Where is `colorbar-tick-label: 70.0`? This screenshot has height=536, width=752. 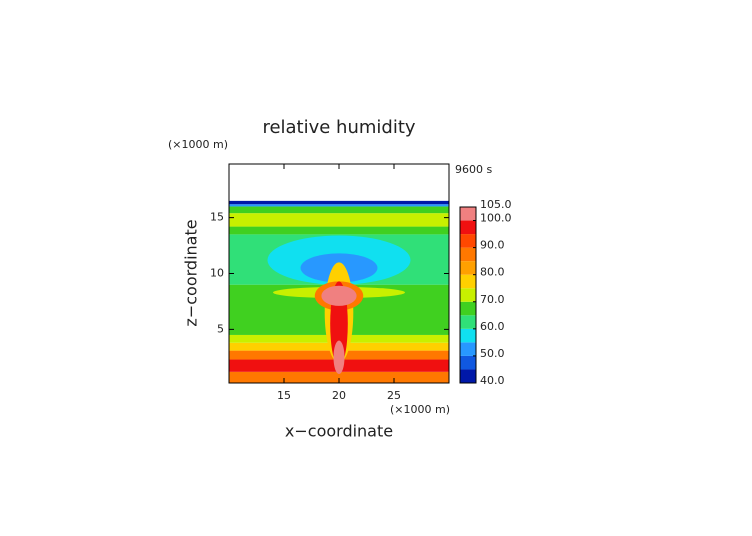 colorbar-tick-label: 70.0 is located at coordinates (492, 299).